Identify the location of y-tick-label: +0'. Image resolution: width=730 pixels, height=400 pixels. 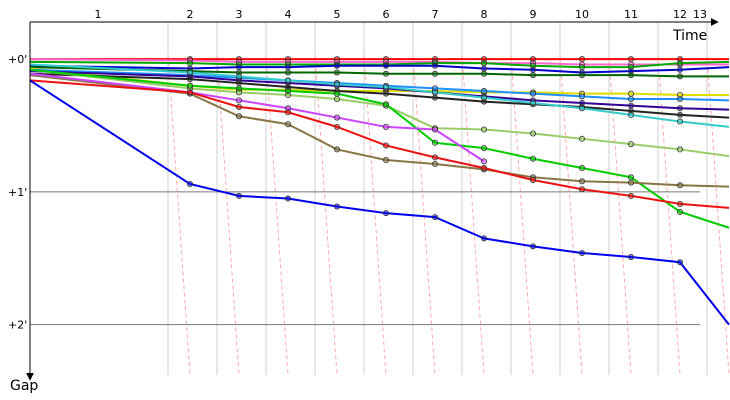
(17, 59).